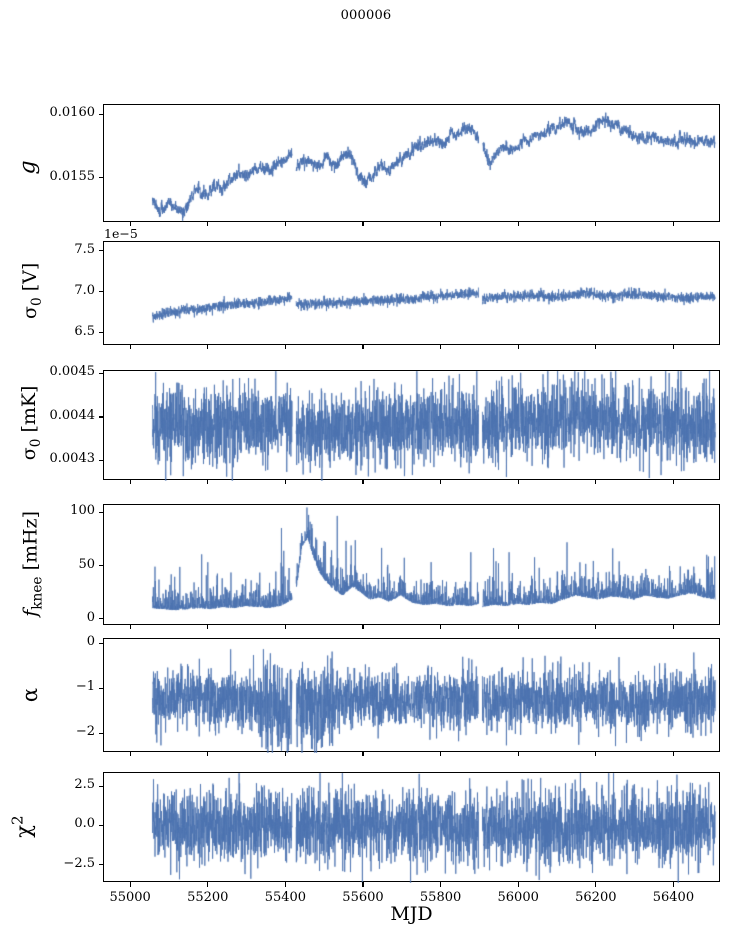  What do you see at coordinates (72, 176) in the screenshot?
I see `y-tick-label: 0.0155` at bounding box center [72, 176].